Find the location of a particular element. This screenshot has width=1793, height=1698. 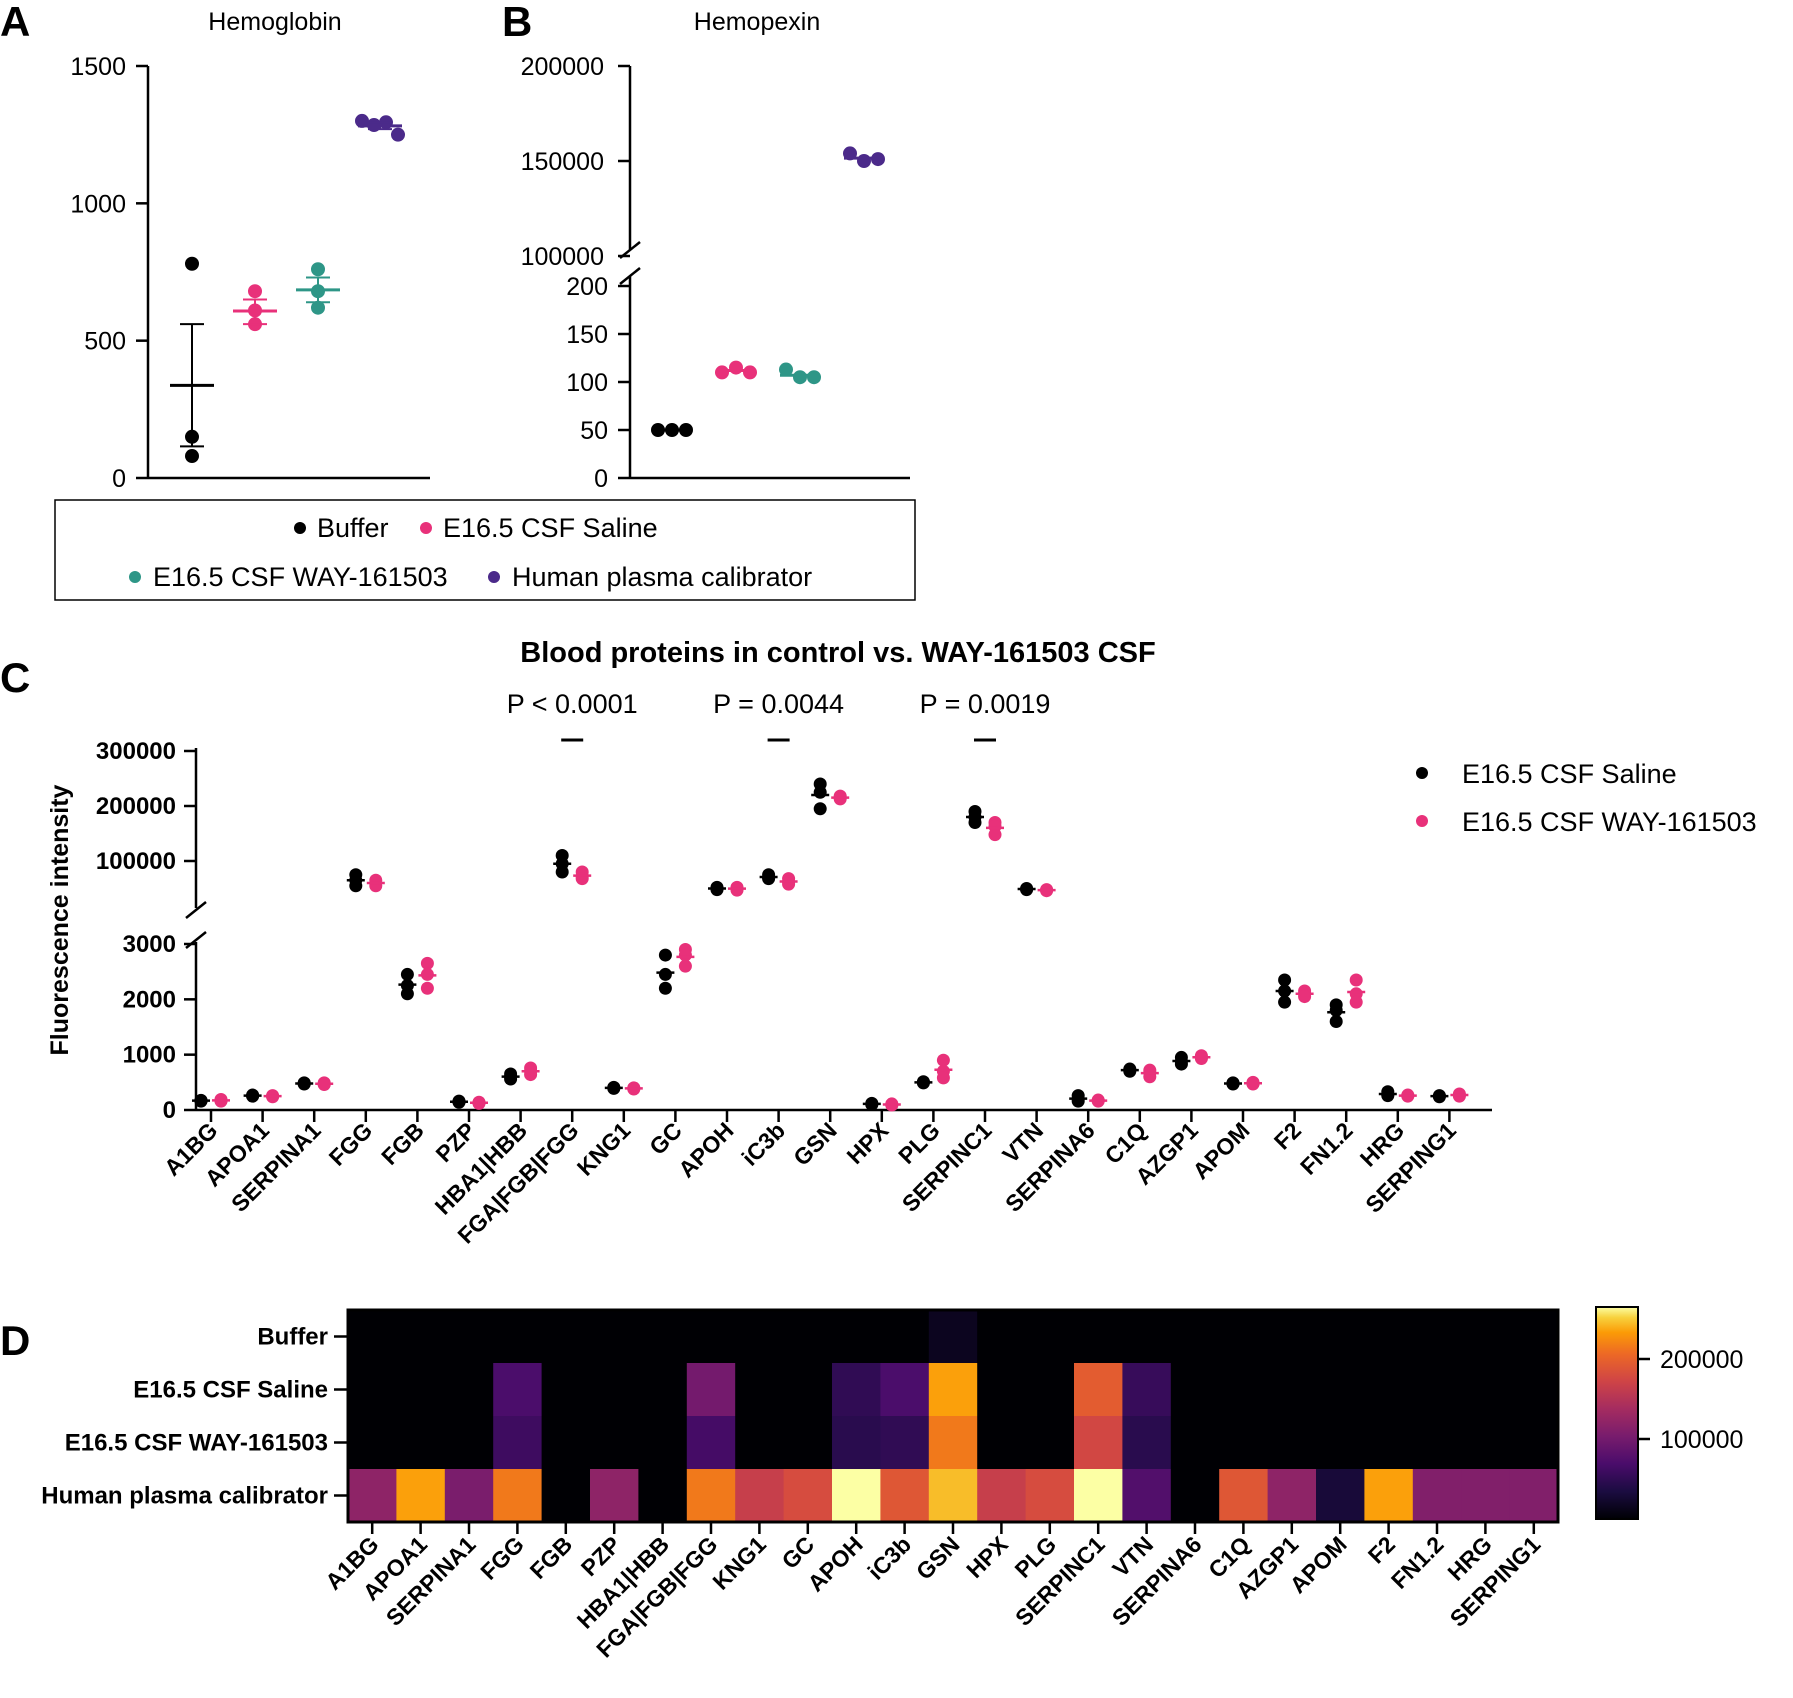

heatmap-cell-e16-5-csf-way-161503-azgp1 is located at coordinates (1292, 1443).